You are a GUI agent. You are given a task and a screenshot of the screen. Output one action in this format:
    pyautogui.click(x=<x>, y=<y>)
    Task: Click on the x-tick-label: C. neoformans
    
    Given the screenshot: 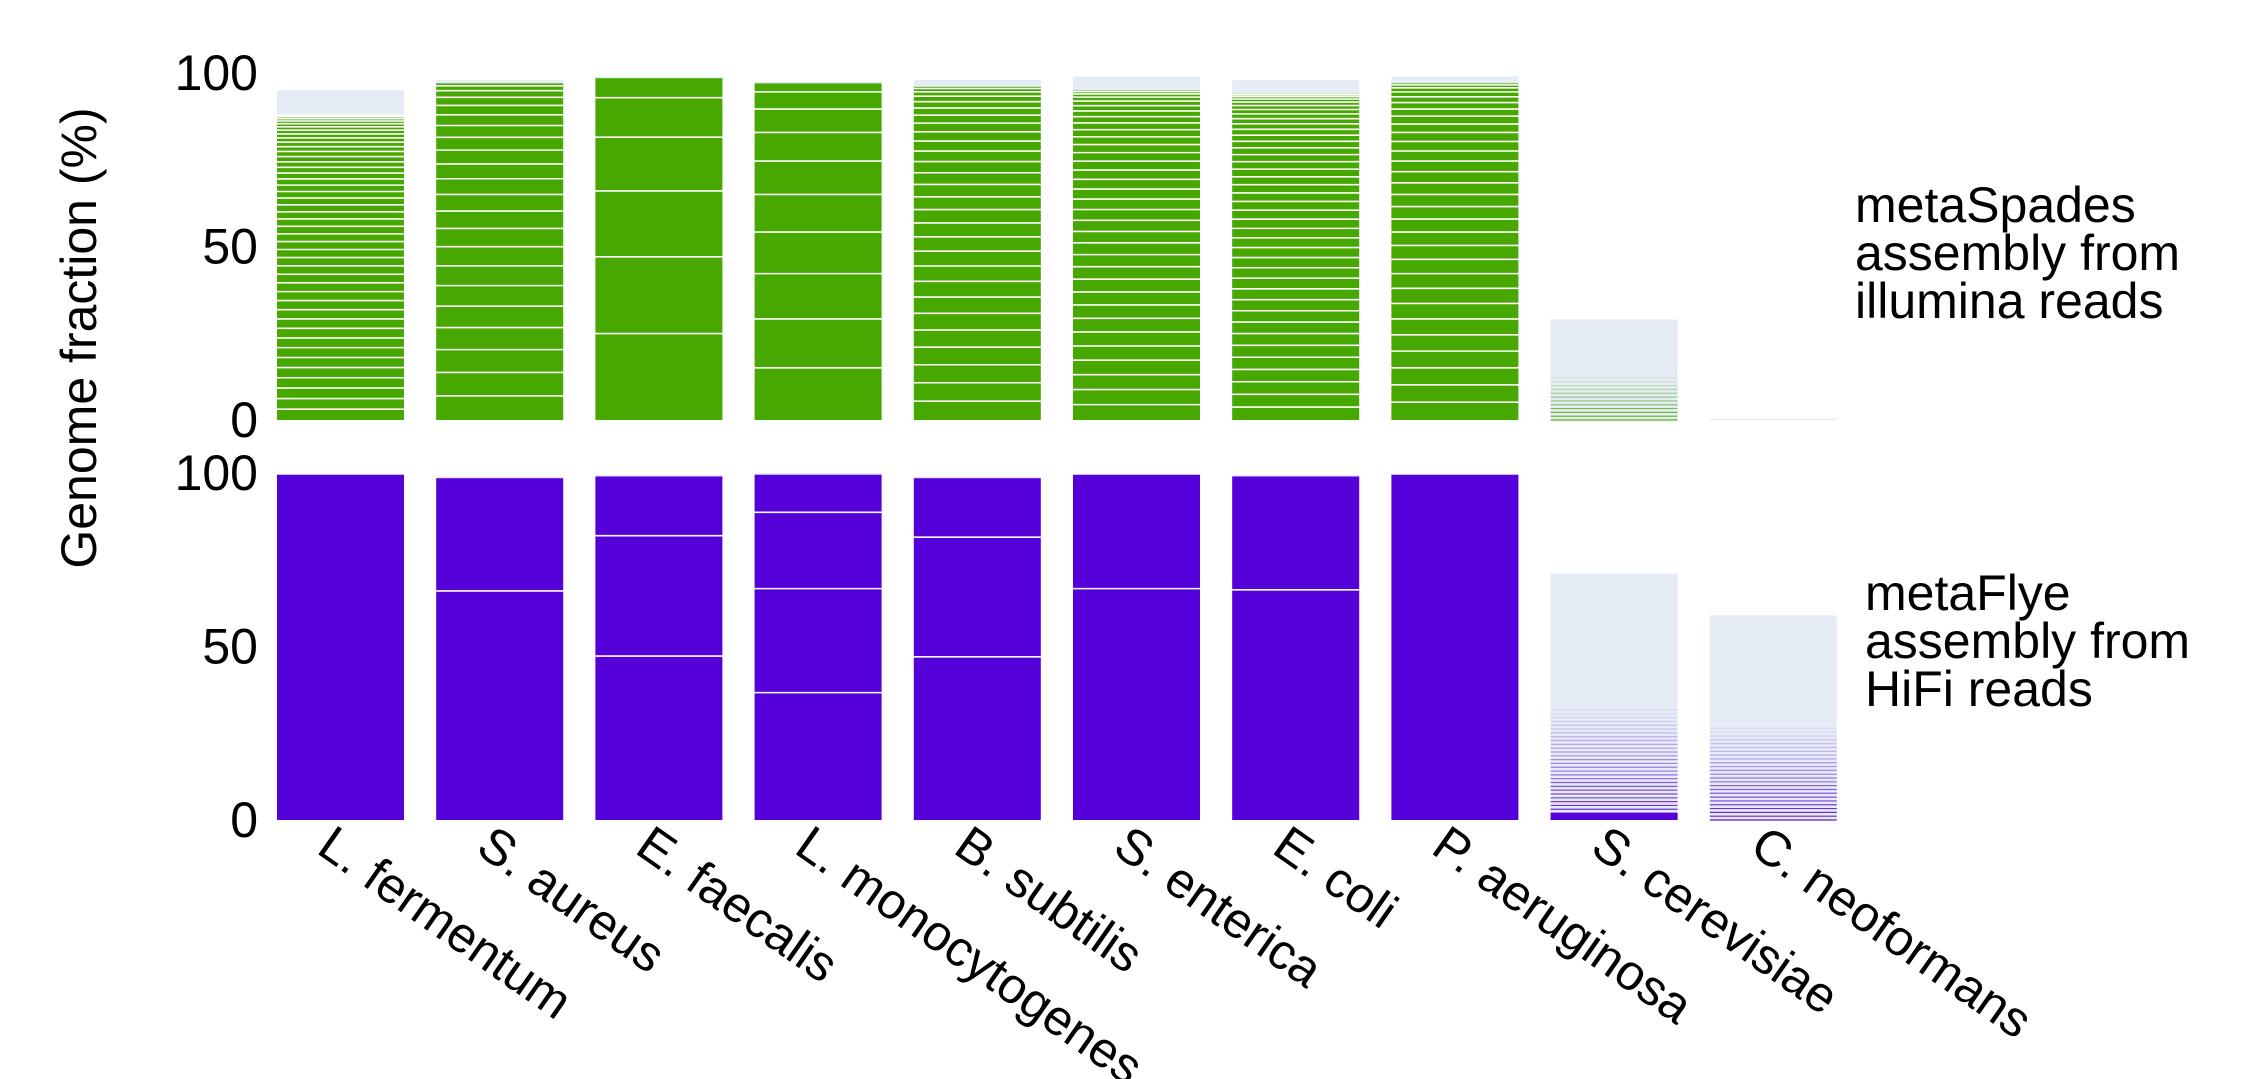 What is the action you would take?
    pyautogui.click(x=1891, y=932)
    